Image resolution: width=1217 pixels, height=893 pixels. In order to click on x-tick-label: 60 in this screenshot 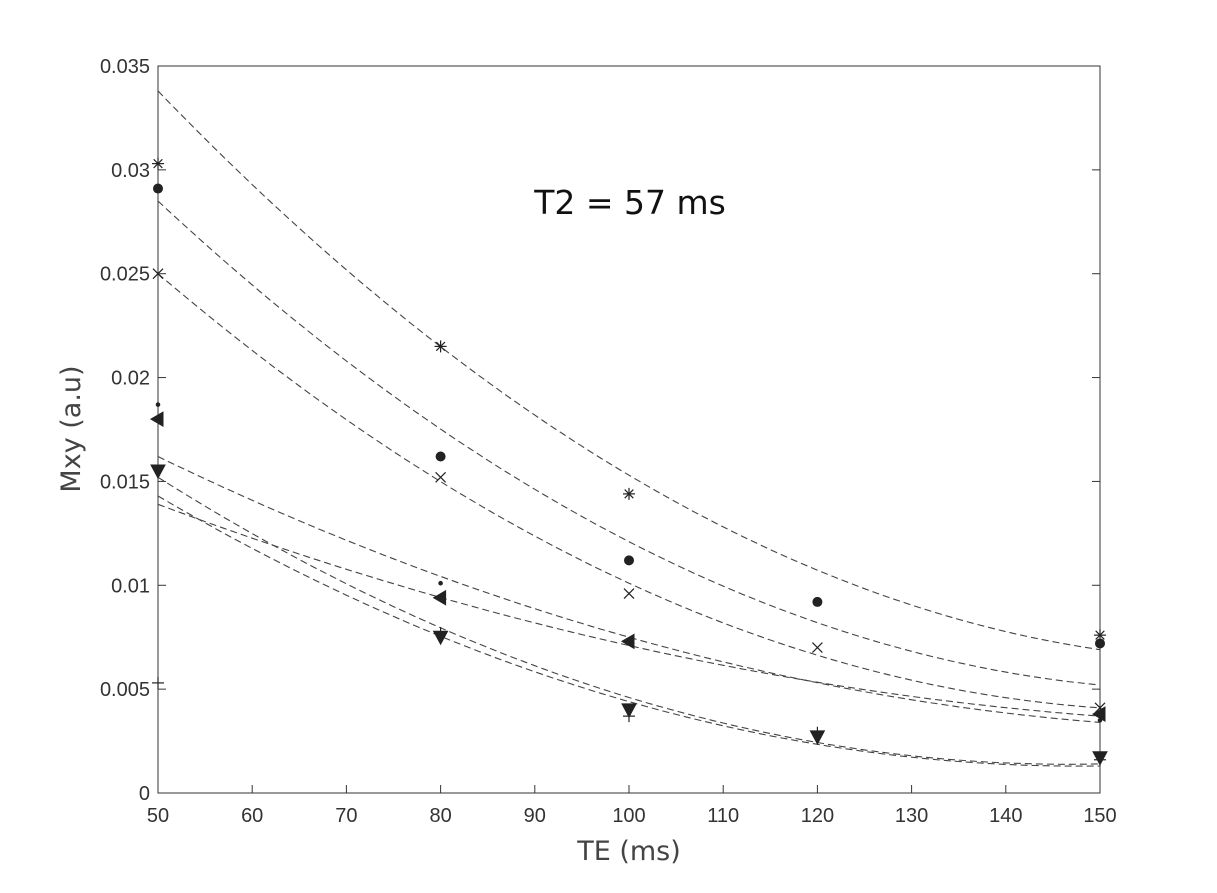, I will do `click(252, 816)`.